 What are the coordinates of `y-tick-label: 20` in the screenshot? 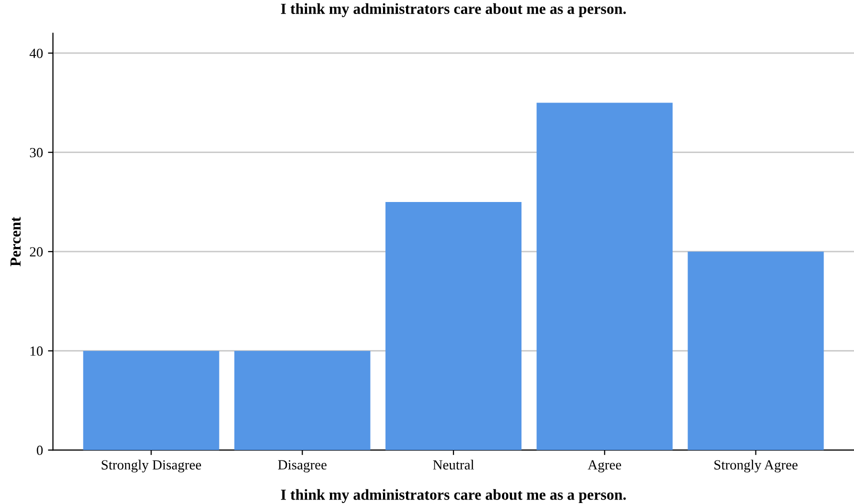 It's located at (36, 252).